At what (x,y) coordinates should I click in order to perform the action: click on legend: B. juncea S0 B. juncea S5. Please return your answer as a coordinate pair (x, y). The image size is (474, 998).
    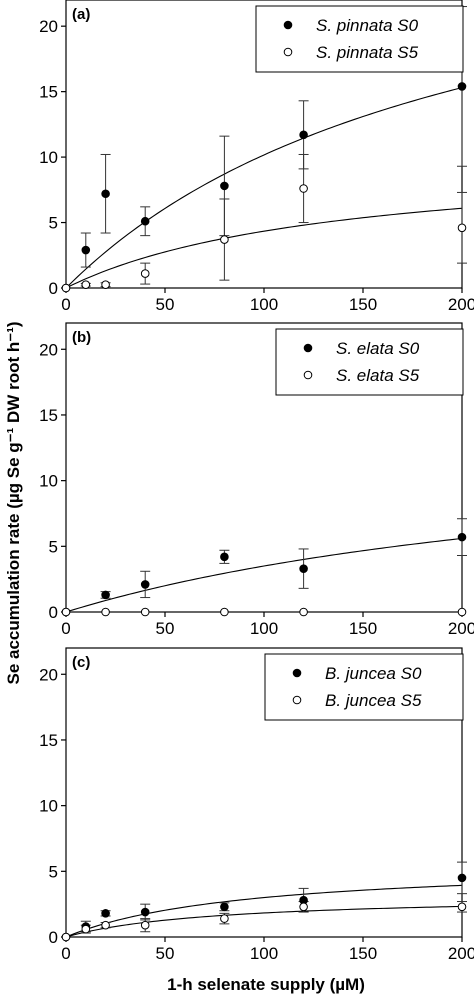
    Looking at the image, I should click on (364, 687).